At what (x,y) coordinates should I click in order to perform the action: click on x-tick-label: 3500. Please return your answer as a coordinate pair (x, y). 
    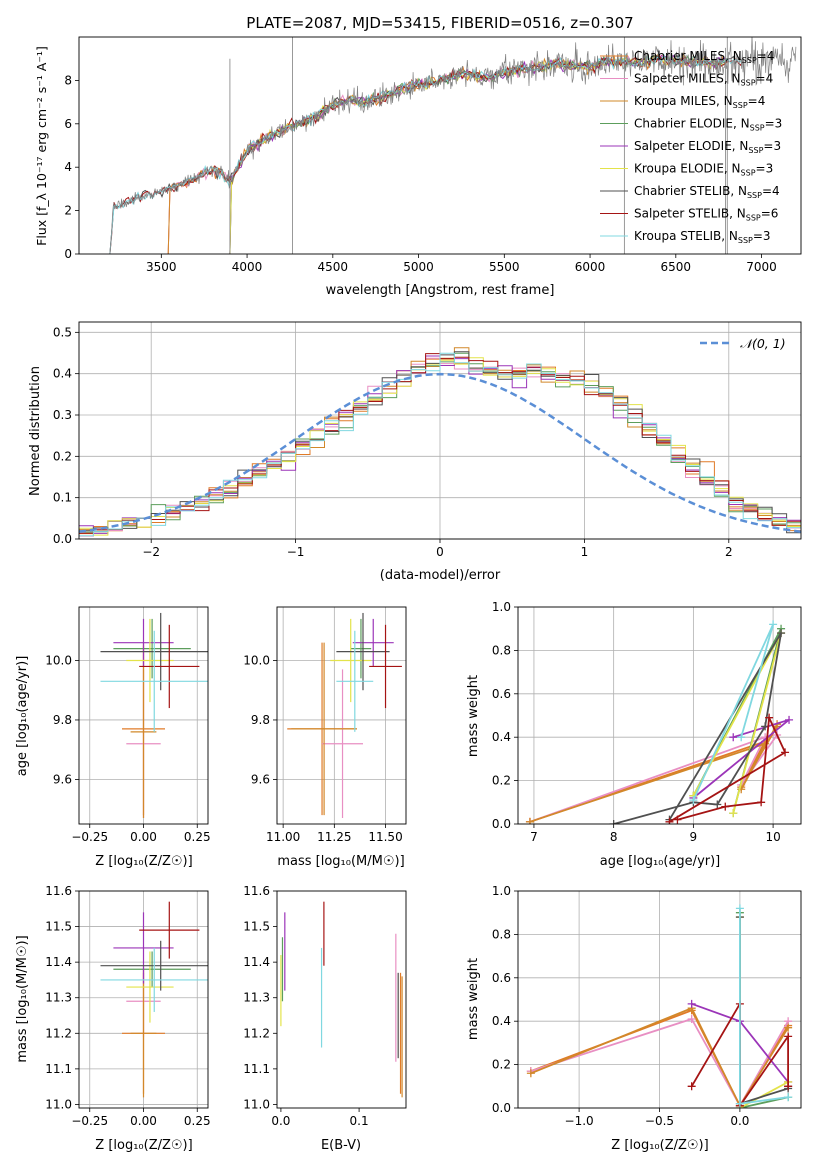
    Looking at the image, I should click on (161, 267).